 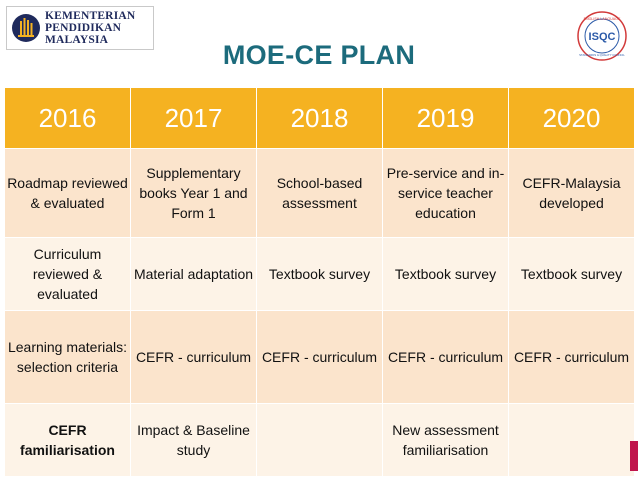 What do you see at coordinates (193, 118) in the screenshot?
I see `year-header: 2017` at bounding box center [193, 118].